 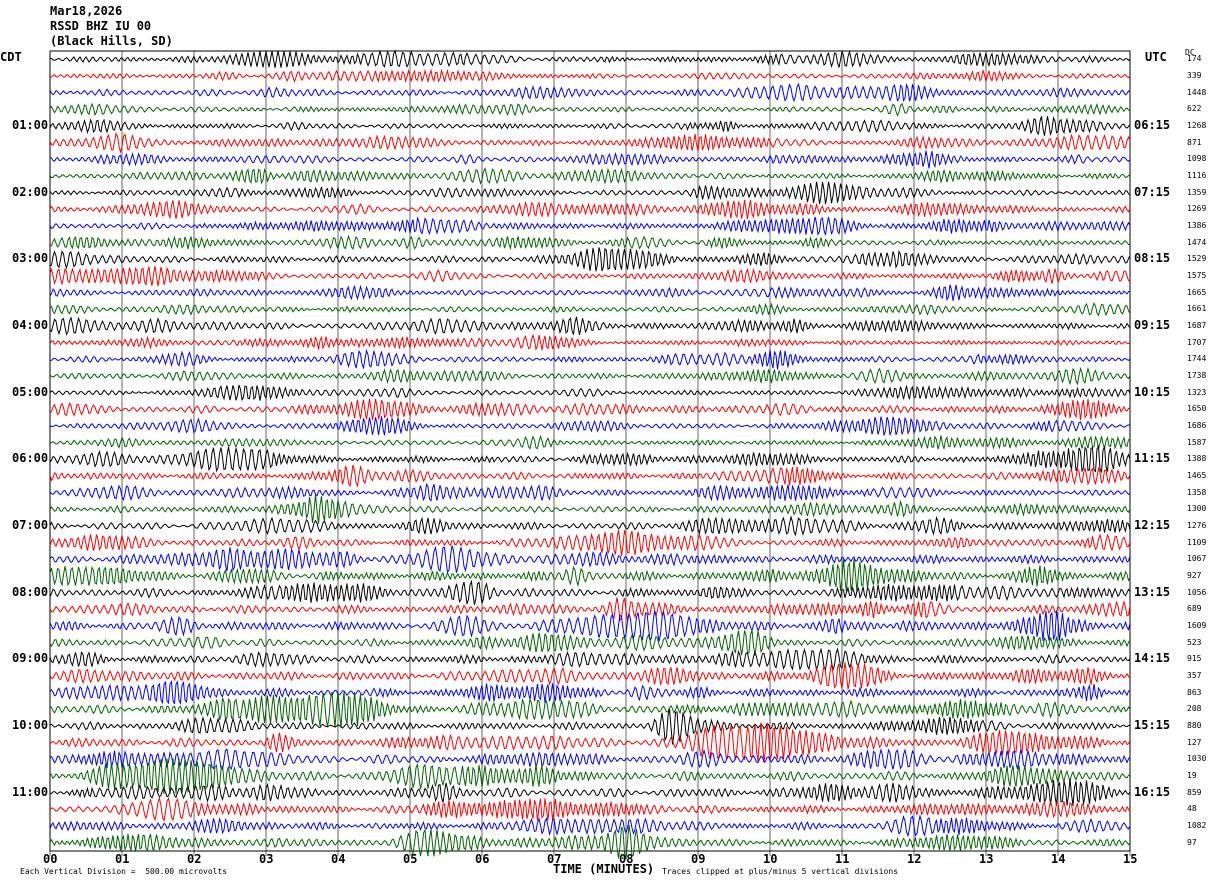 I want to click on x-tick-label: 12, so click(x=914, y=859).